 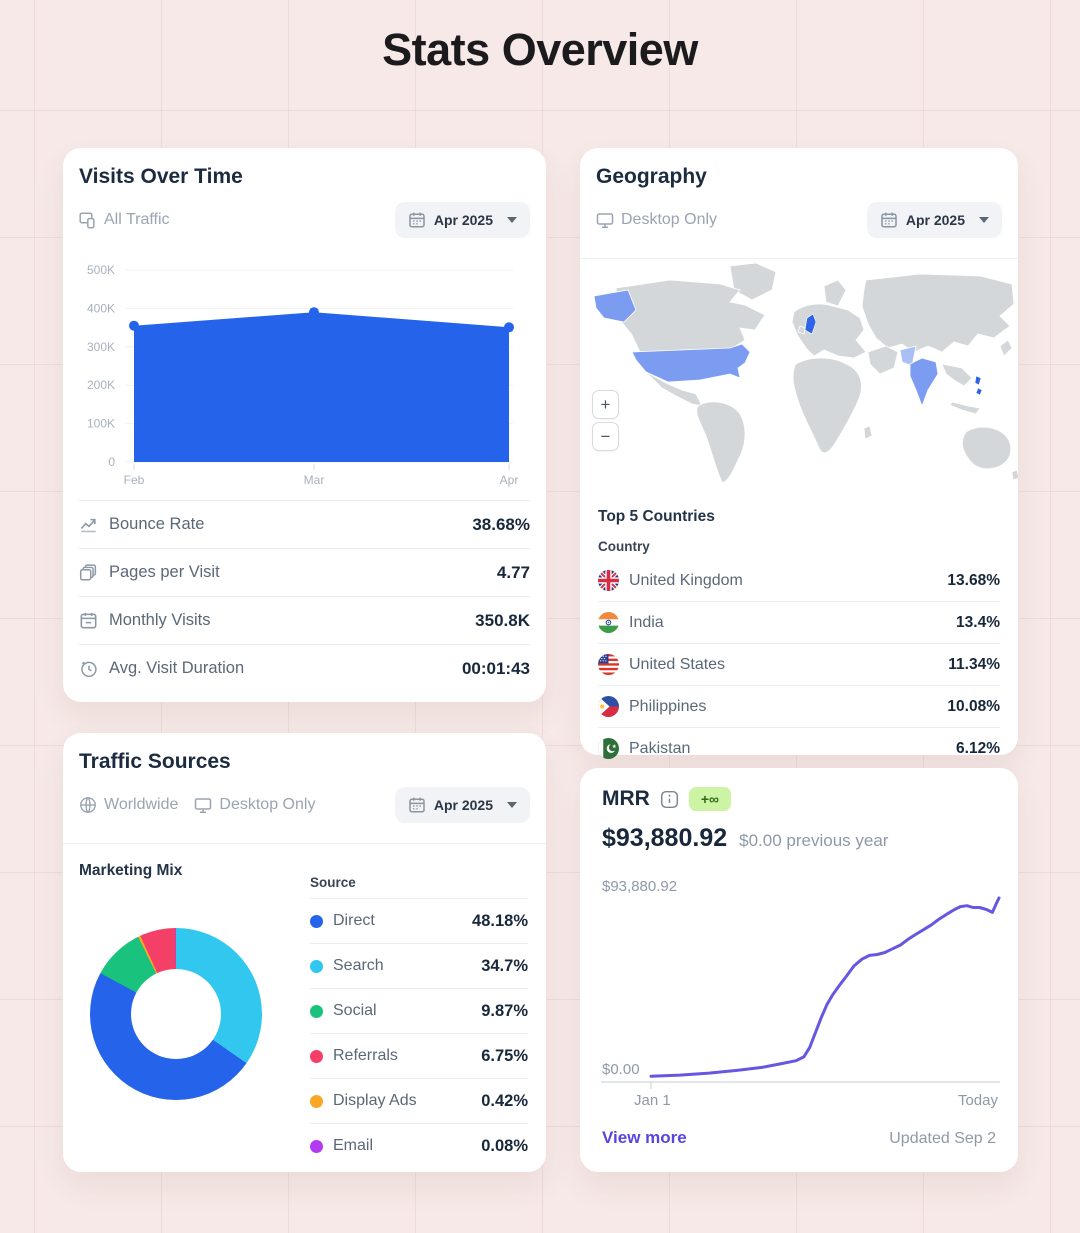 I want to click on source-share: 0.08%, so click(x=504, y=1145).